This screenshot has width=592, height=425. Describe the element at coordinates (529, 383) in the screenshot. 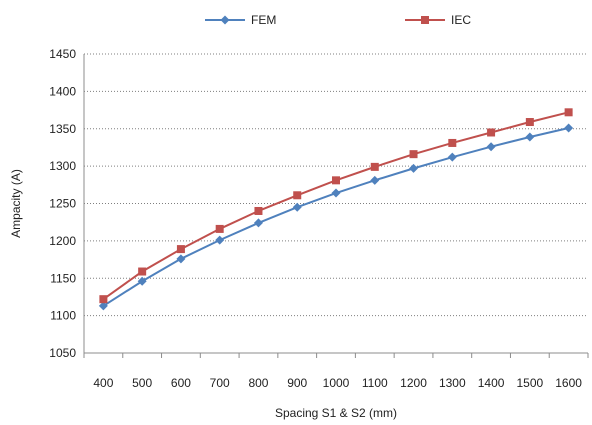

I see `x-tick-label: 1500` at that location.